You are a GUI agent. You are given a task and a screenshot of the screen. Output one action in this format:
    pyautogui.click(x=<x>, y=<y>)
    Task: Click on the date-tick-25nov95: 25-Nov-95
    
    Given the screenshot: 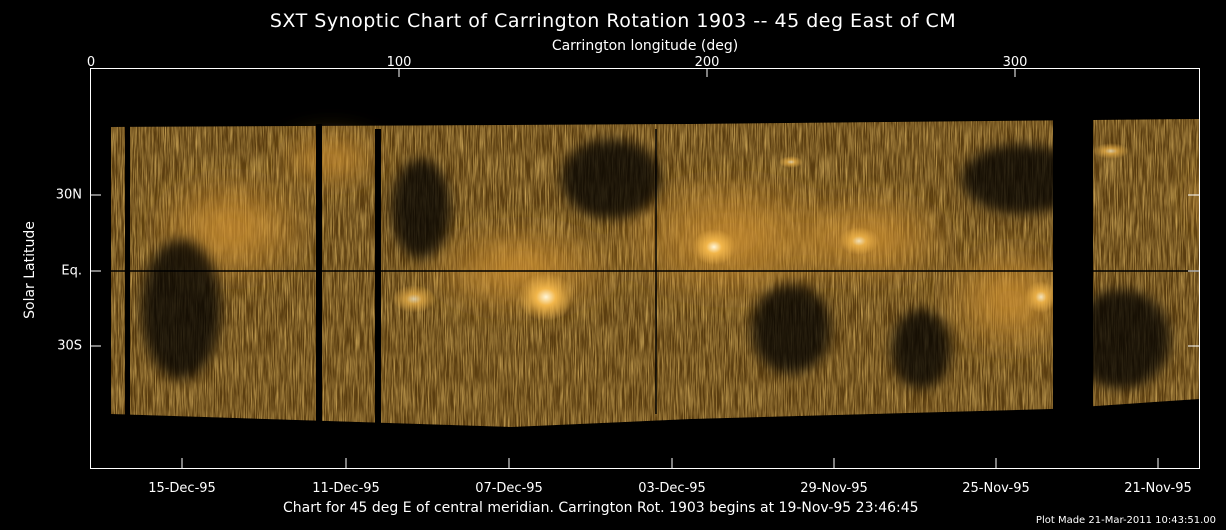 What is the action you would take?
    pyautogui.click(x=996, y=488)
    